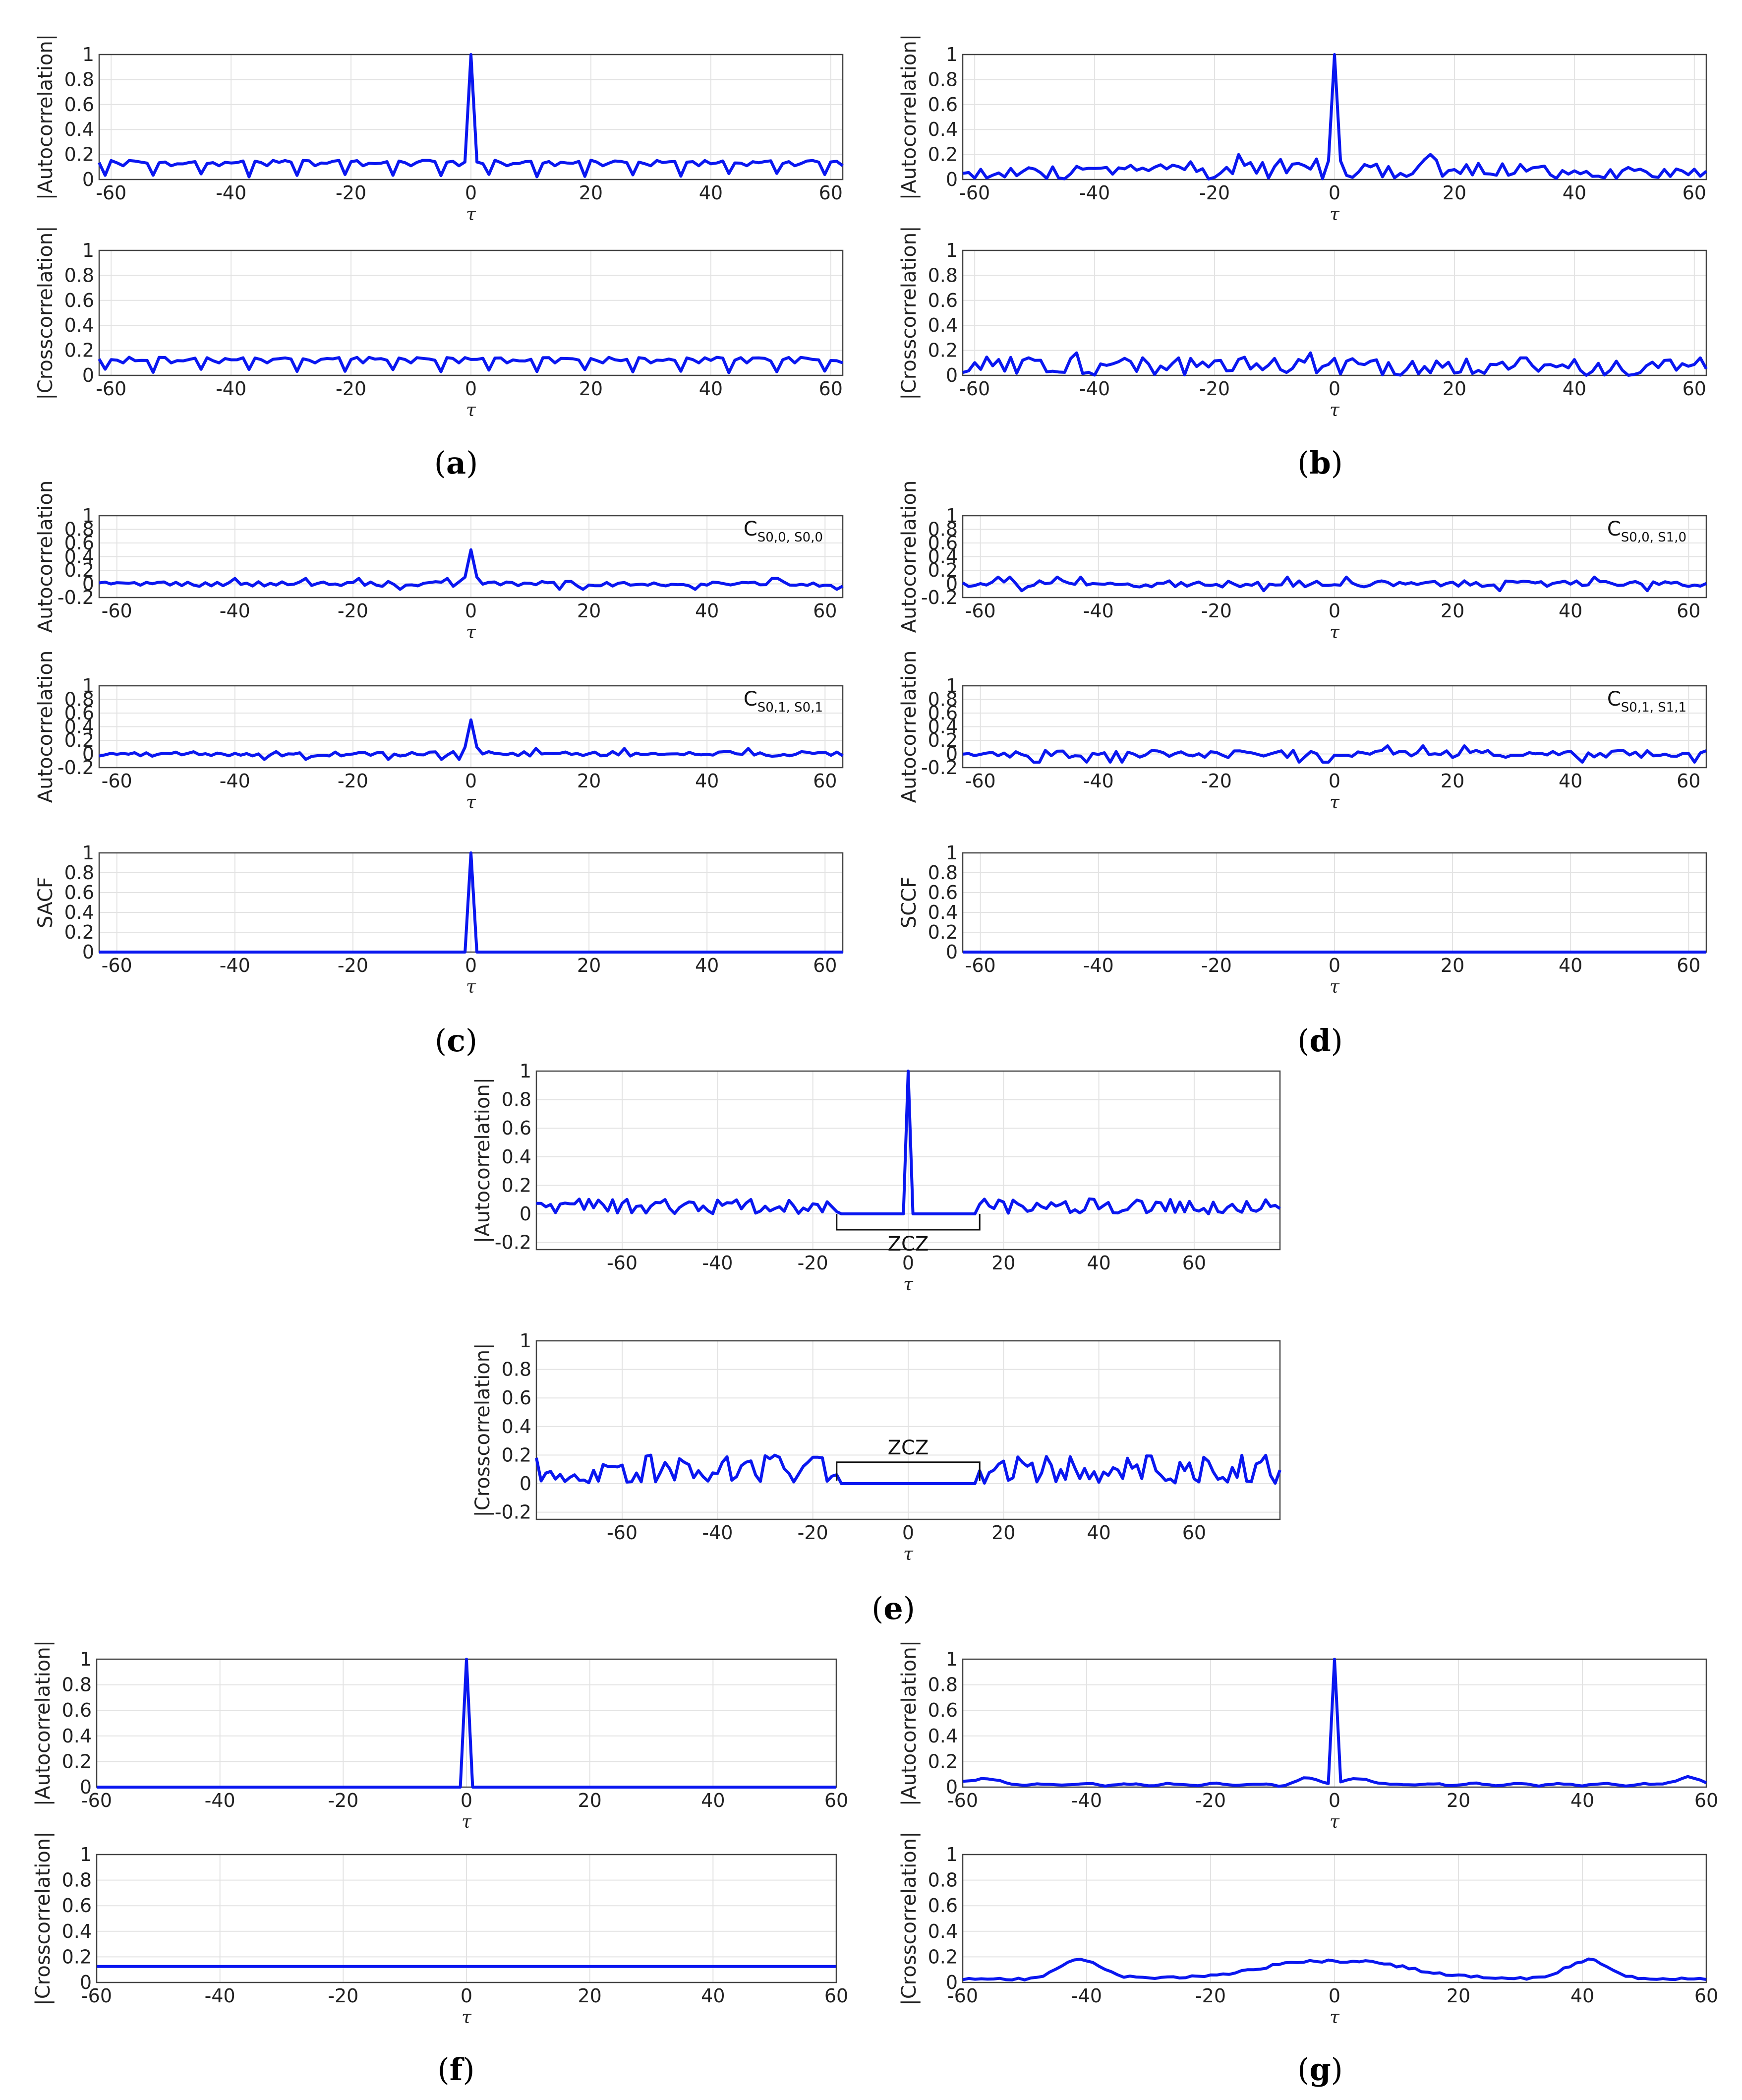  I want to click on zcz-label: ZCZ, so click(908, 1244).